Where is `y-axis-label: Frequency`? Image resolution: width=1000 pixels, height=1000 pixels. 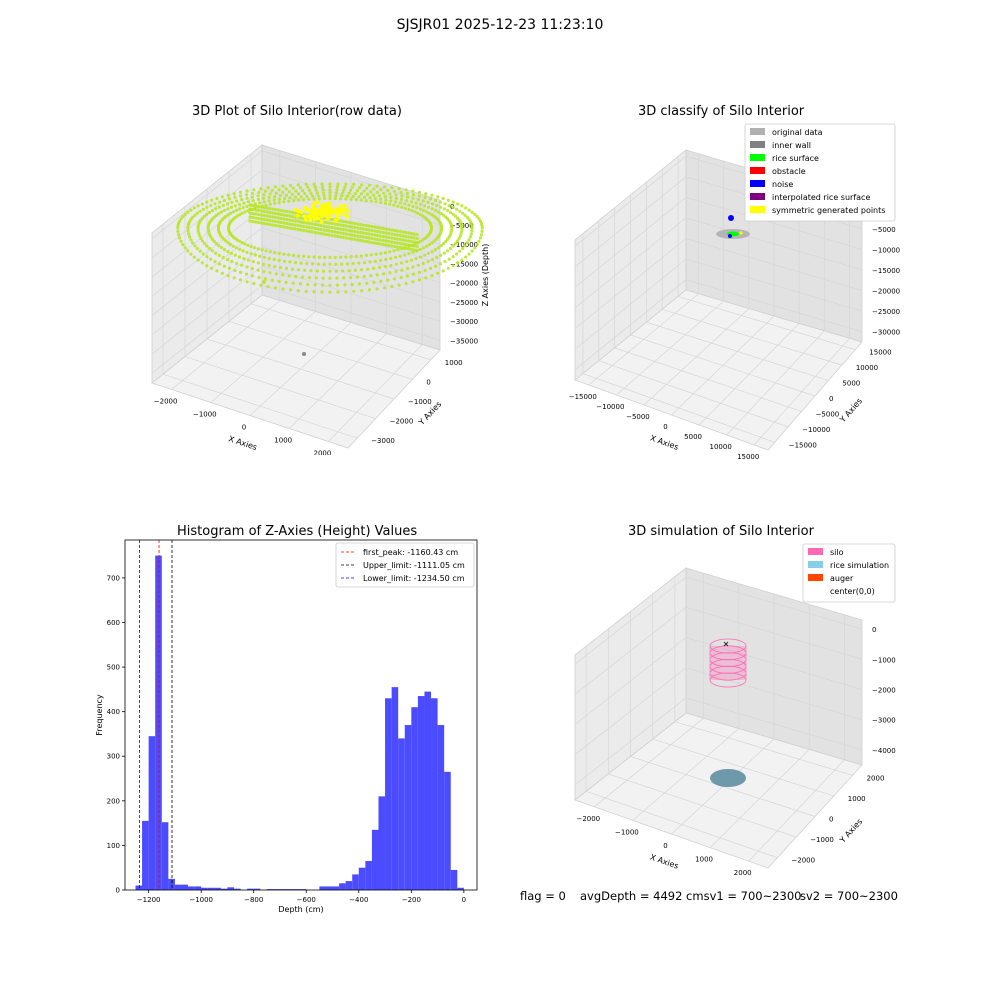
y-axis-label: Frequency is located at coordinates (99, 715).